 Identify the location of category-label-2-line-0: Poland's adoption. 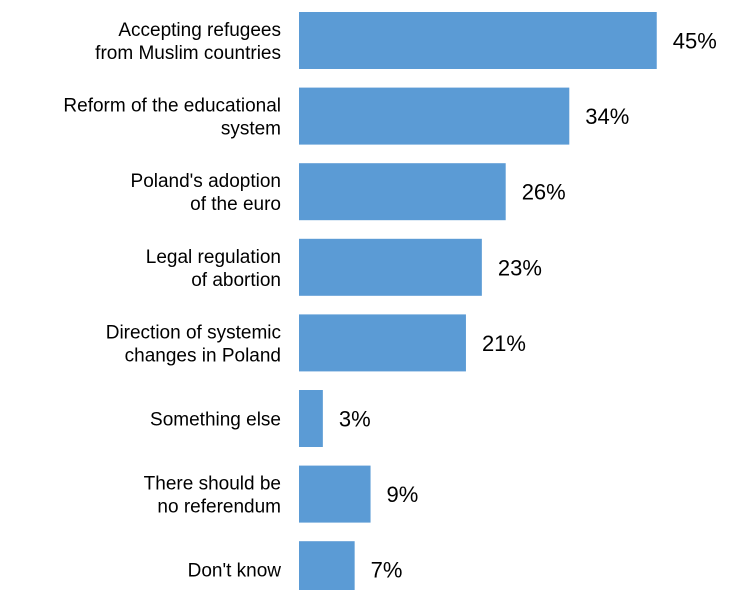
(206, 181).